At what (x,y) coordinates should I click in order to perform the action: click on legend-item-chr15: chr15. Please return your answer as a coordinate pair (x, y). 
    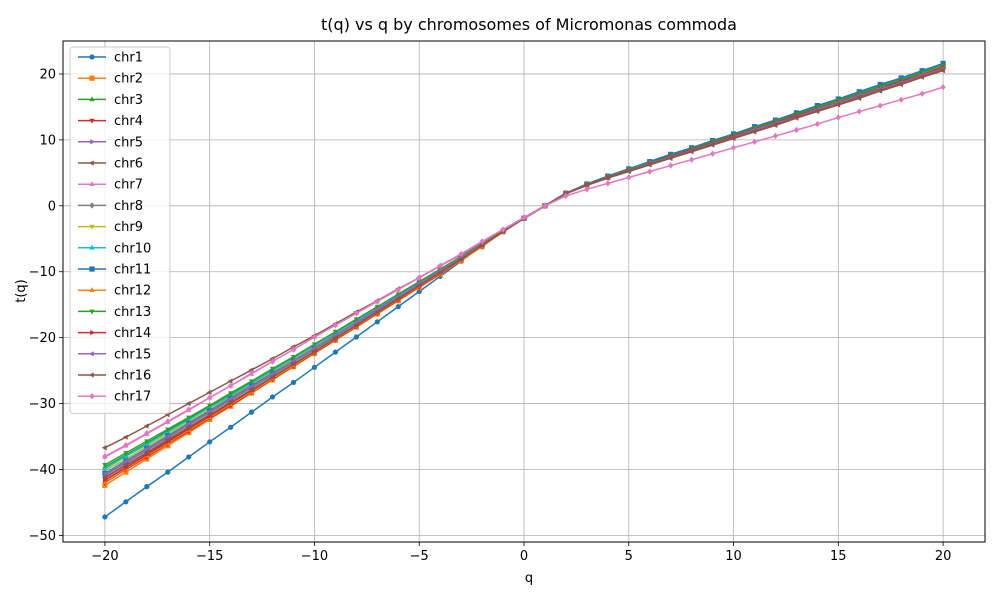
    Looking at the image, I should click on (114, 354).